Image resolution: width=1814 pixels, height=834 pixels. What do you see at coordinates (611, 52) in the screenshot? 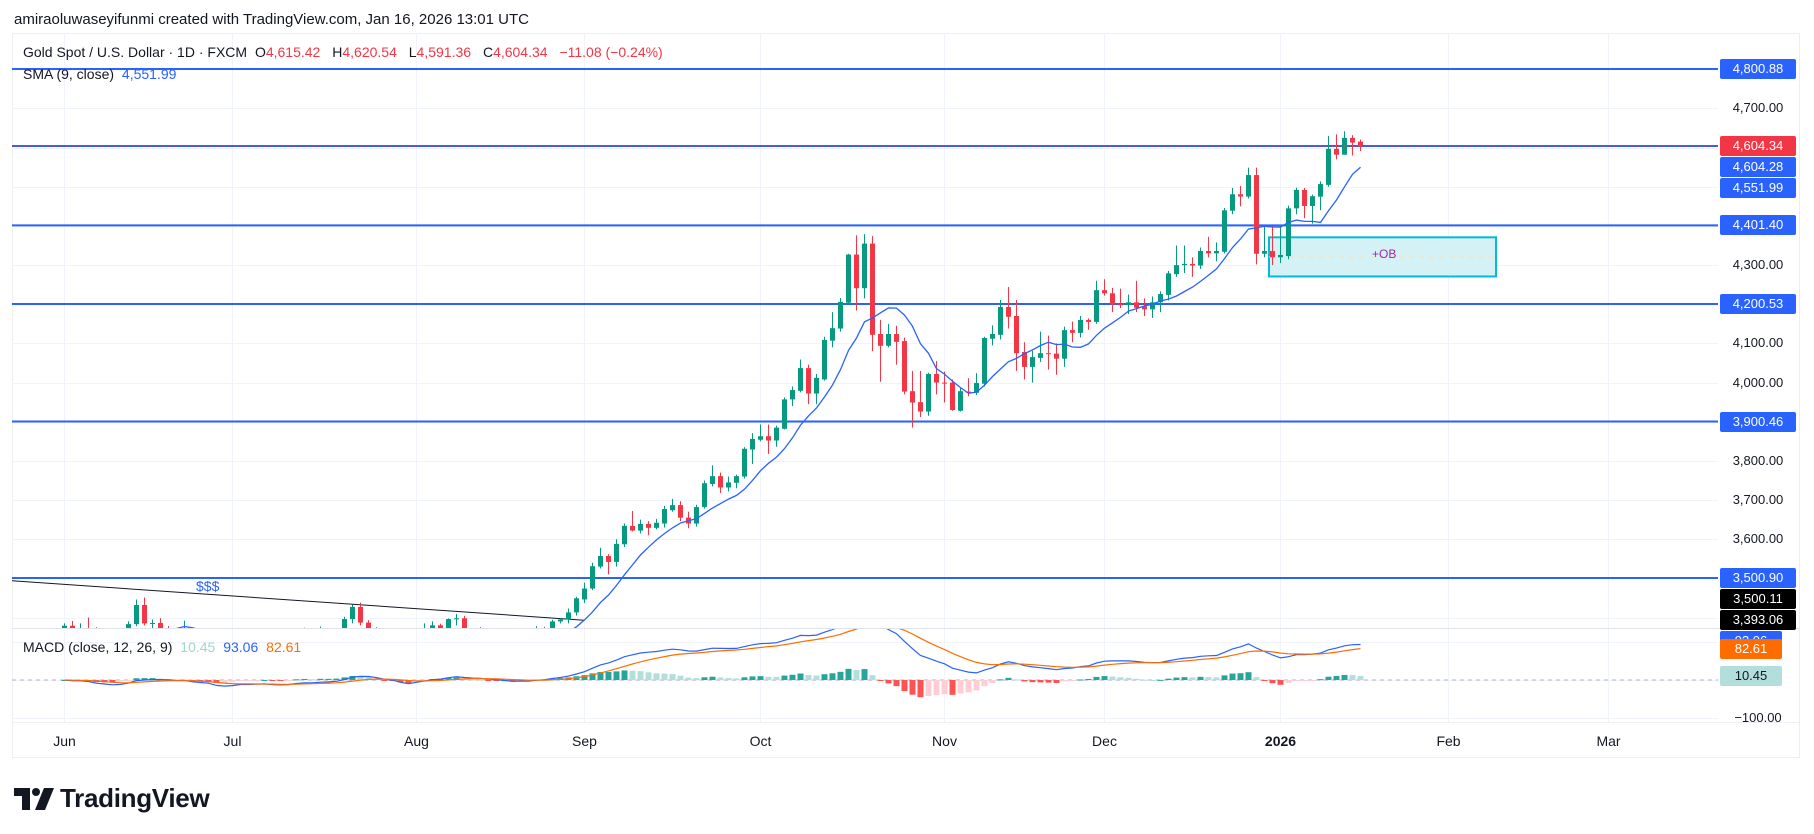
I see `change-value: −11.08 (−0.24%)` at bounding box center [611, 52].